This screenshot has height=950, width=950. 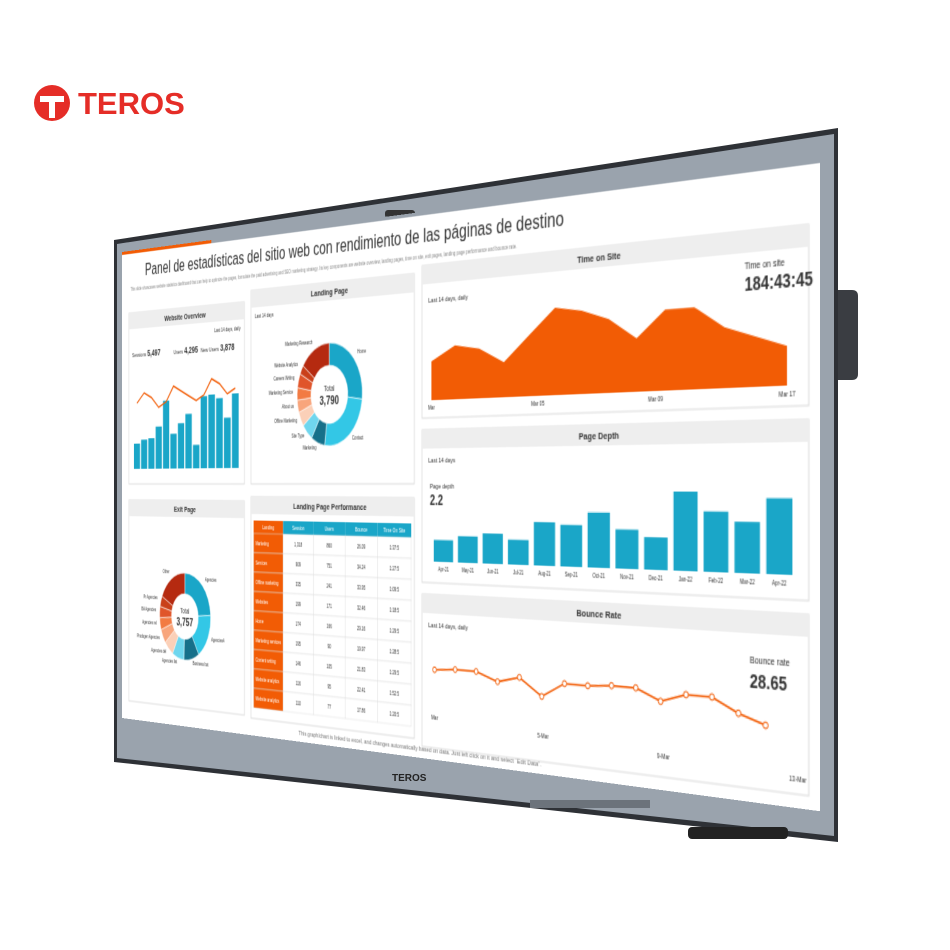 I want to click on slice-label: Website Analytics, so click(x=286, y=366).